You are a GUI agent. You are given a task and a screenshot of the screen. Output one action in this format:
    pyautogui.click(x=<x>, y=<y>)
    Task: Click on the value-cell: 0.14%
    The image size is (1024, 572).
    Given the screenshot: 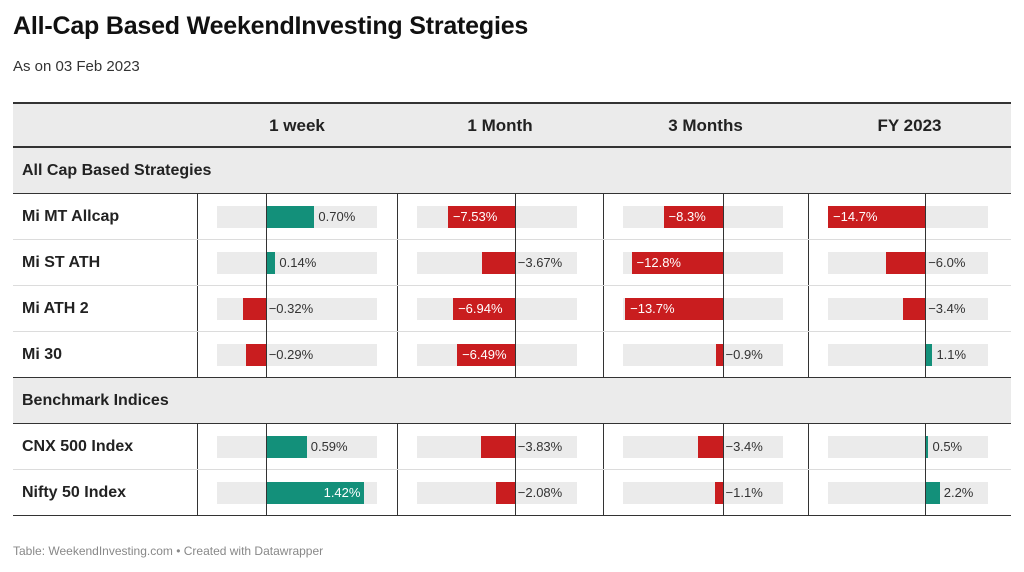 What is the action you would take?
    pyautogui.click(x=297, y=263)
    